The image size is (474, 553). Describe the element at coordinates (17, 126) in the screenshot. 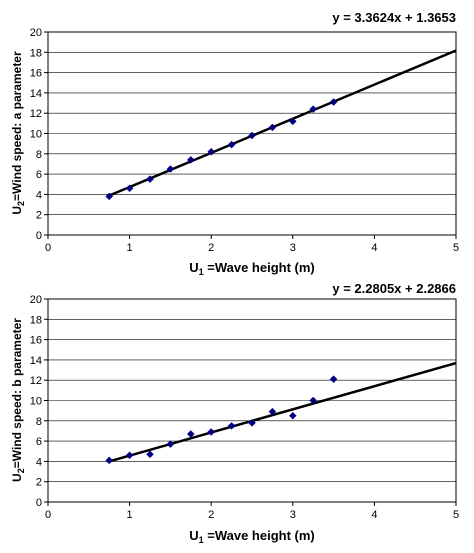

I see `y-axis-label-text: =Wind speed: a parameter` at that location.